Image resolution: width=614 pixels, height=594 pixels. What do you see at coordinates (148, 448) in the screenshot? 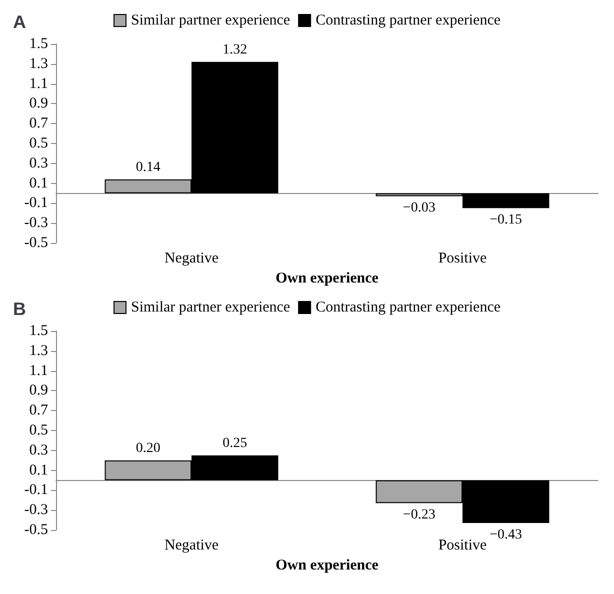
I see `data-label: 0.20` at bounding box center [148, 448].